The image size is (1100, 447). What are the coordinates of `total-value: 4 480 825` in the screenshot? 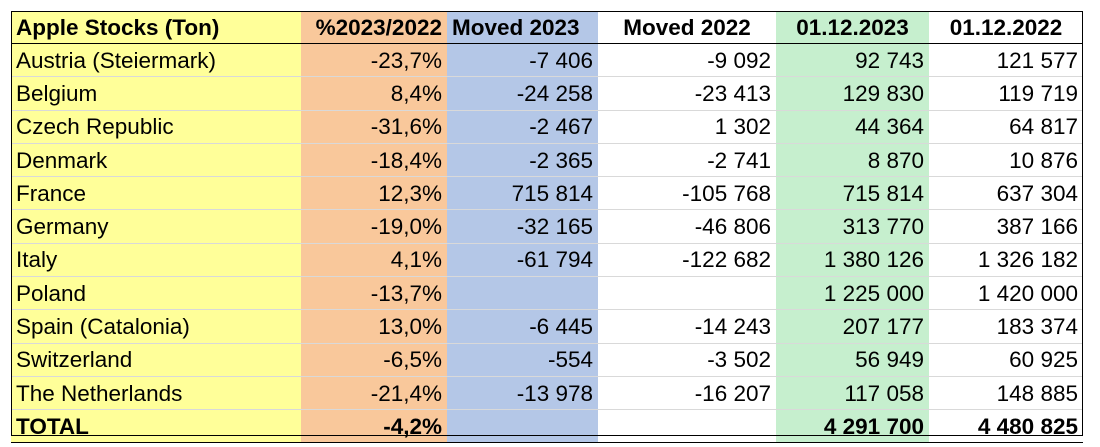 It's located at (1006, 426).